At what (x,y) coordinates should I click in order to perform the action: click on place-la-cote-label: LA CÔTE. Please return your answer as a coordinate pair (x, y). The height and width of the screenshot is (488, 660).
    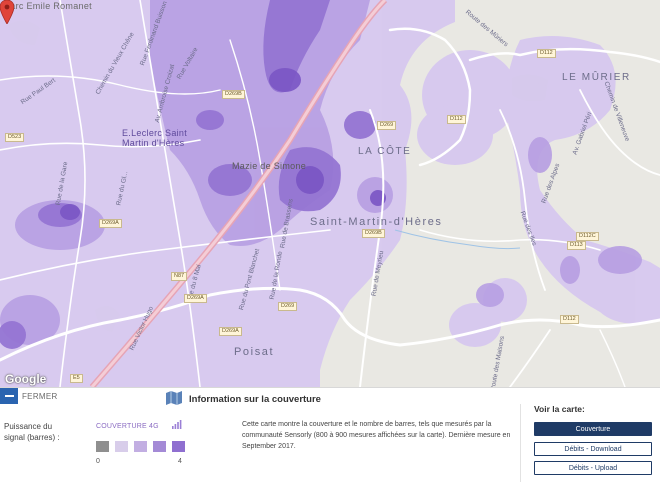
    Looking at the image, I should click on (385, 151).